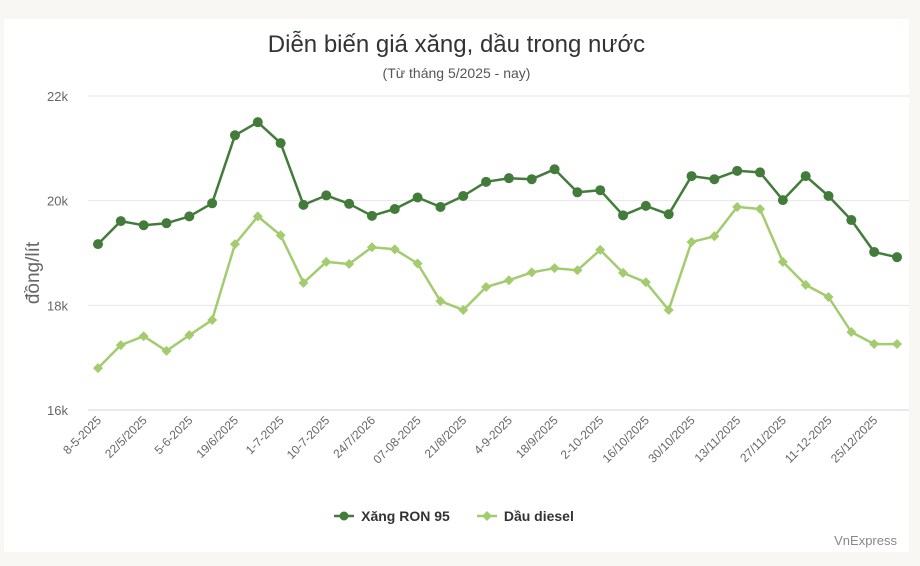 This screenshot has width=920, height=566. I want to click on chart-subtitle: (Từ tháng 5/2025 - nay), so click(456, 73).